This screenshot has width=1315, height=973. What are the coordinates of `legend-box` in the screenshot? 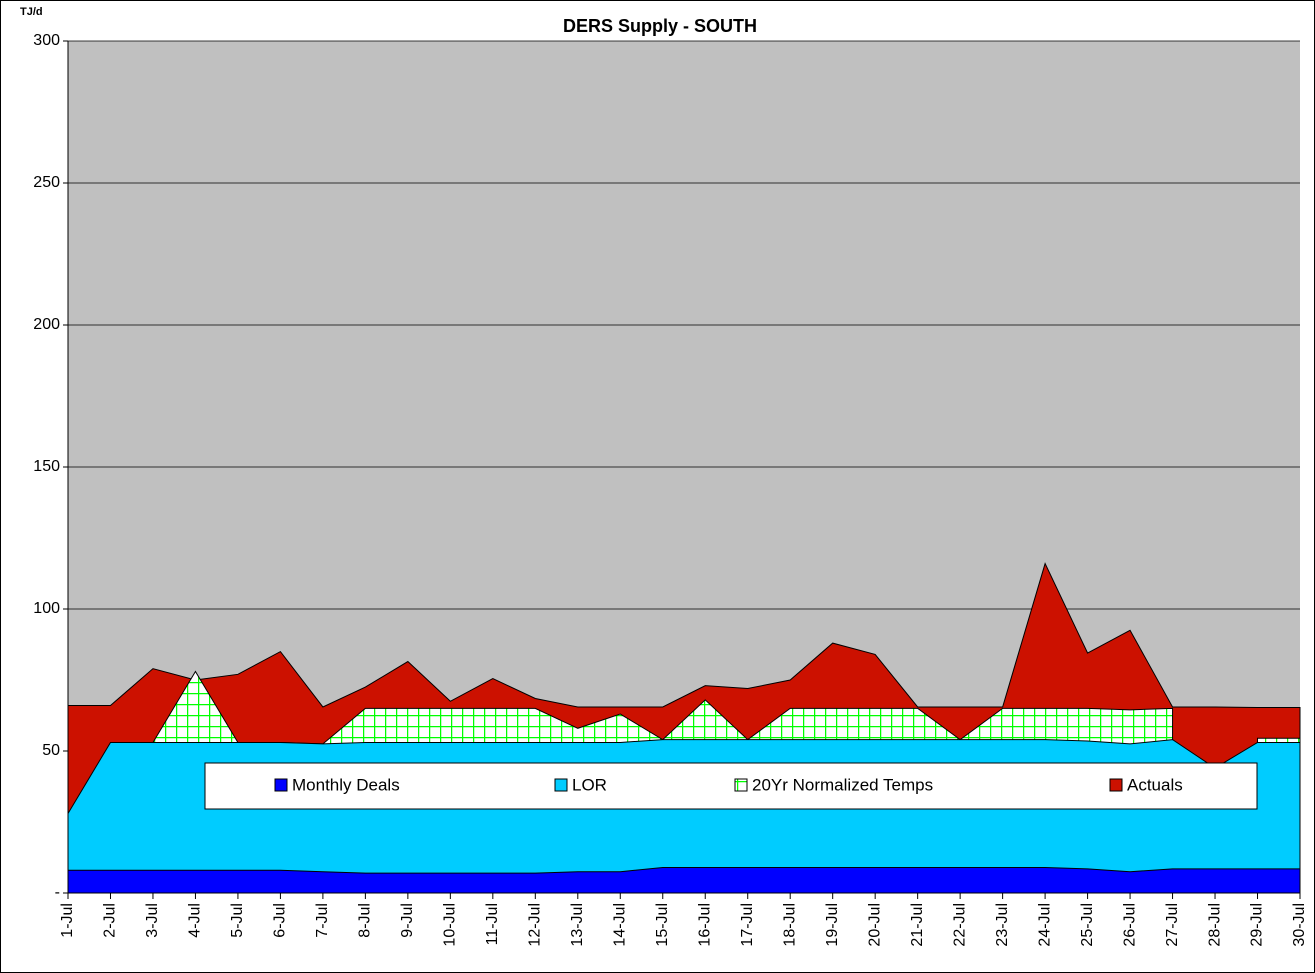 It's located at (731, 786).